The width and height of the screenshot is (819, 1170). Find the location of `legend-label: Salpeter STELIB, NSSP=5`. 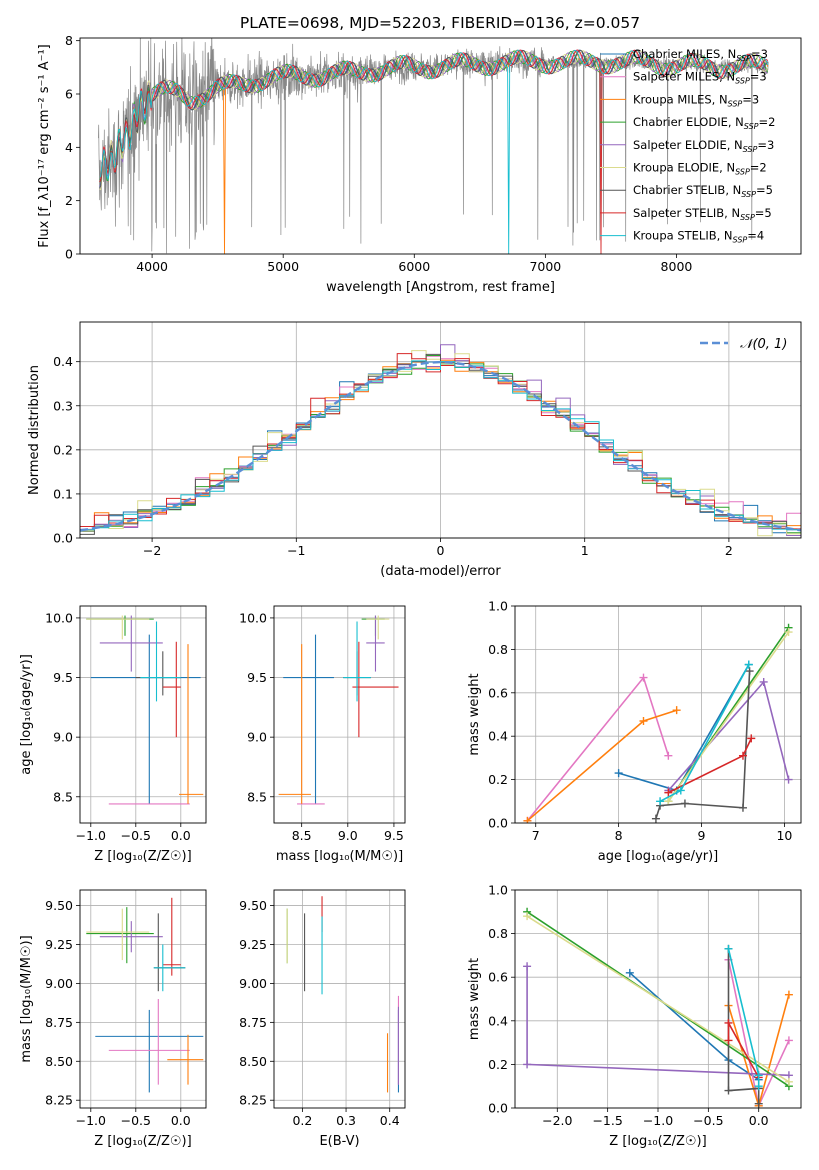

legend-label: Salpeter STELIB, NSSP=5 is located at coordinates (702, 214).